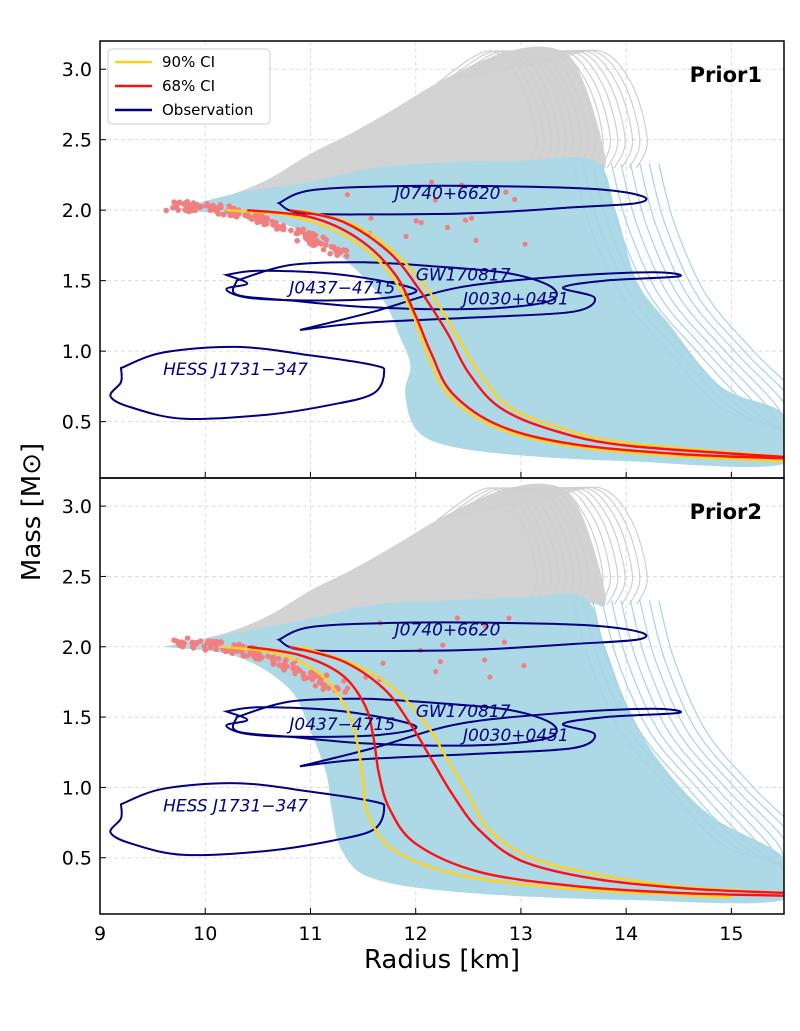 The height and width of the screenshot is (1031, 800). I want to click on x-tick-label: 10, so click(205, 934).